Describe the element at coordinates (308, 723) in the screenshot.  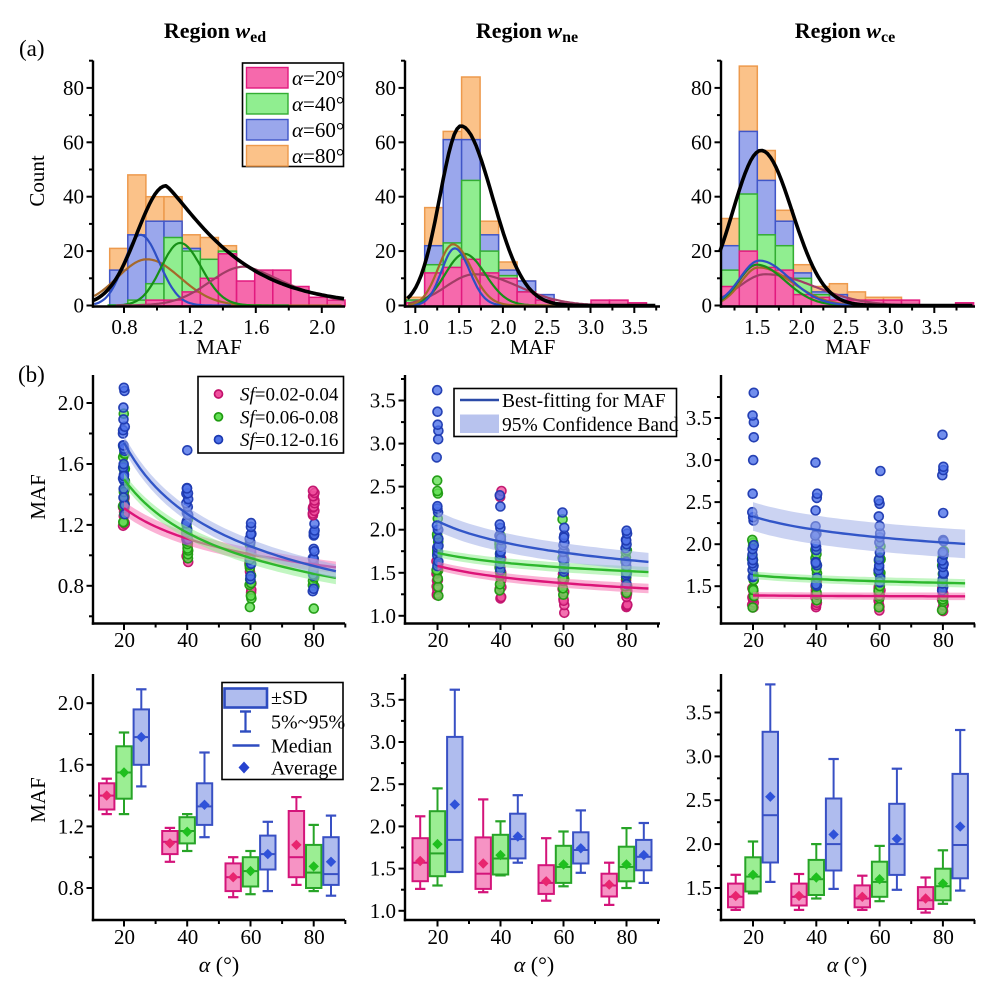
I see `svg-text: 5%~95%` at that location.